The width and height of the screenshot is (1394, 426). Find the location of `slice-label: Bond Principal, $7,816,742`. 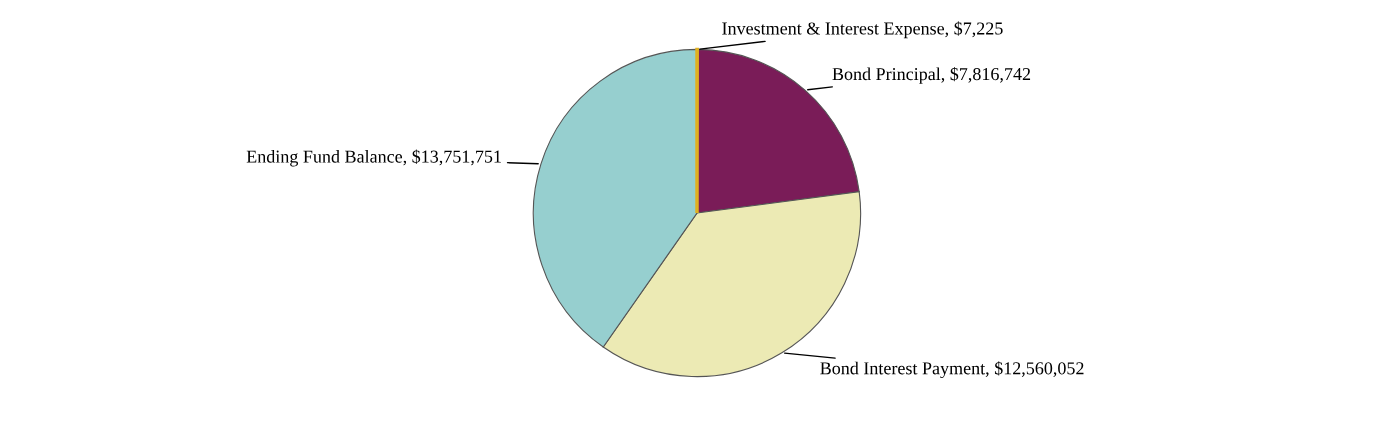

slice-label: Bond Principal, $7,816,742 is located at coordinates (931, 75).